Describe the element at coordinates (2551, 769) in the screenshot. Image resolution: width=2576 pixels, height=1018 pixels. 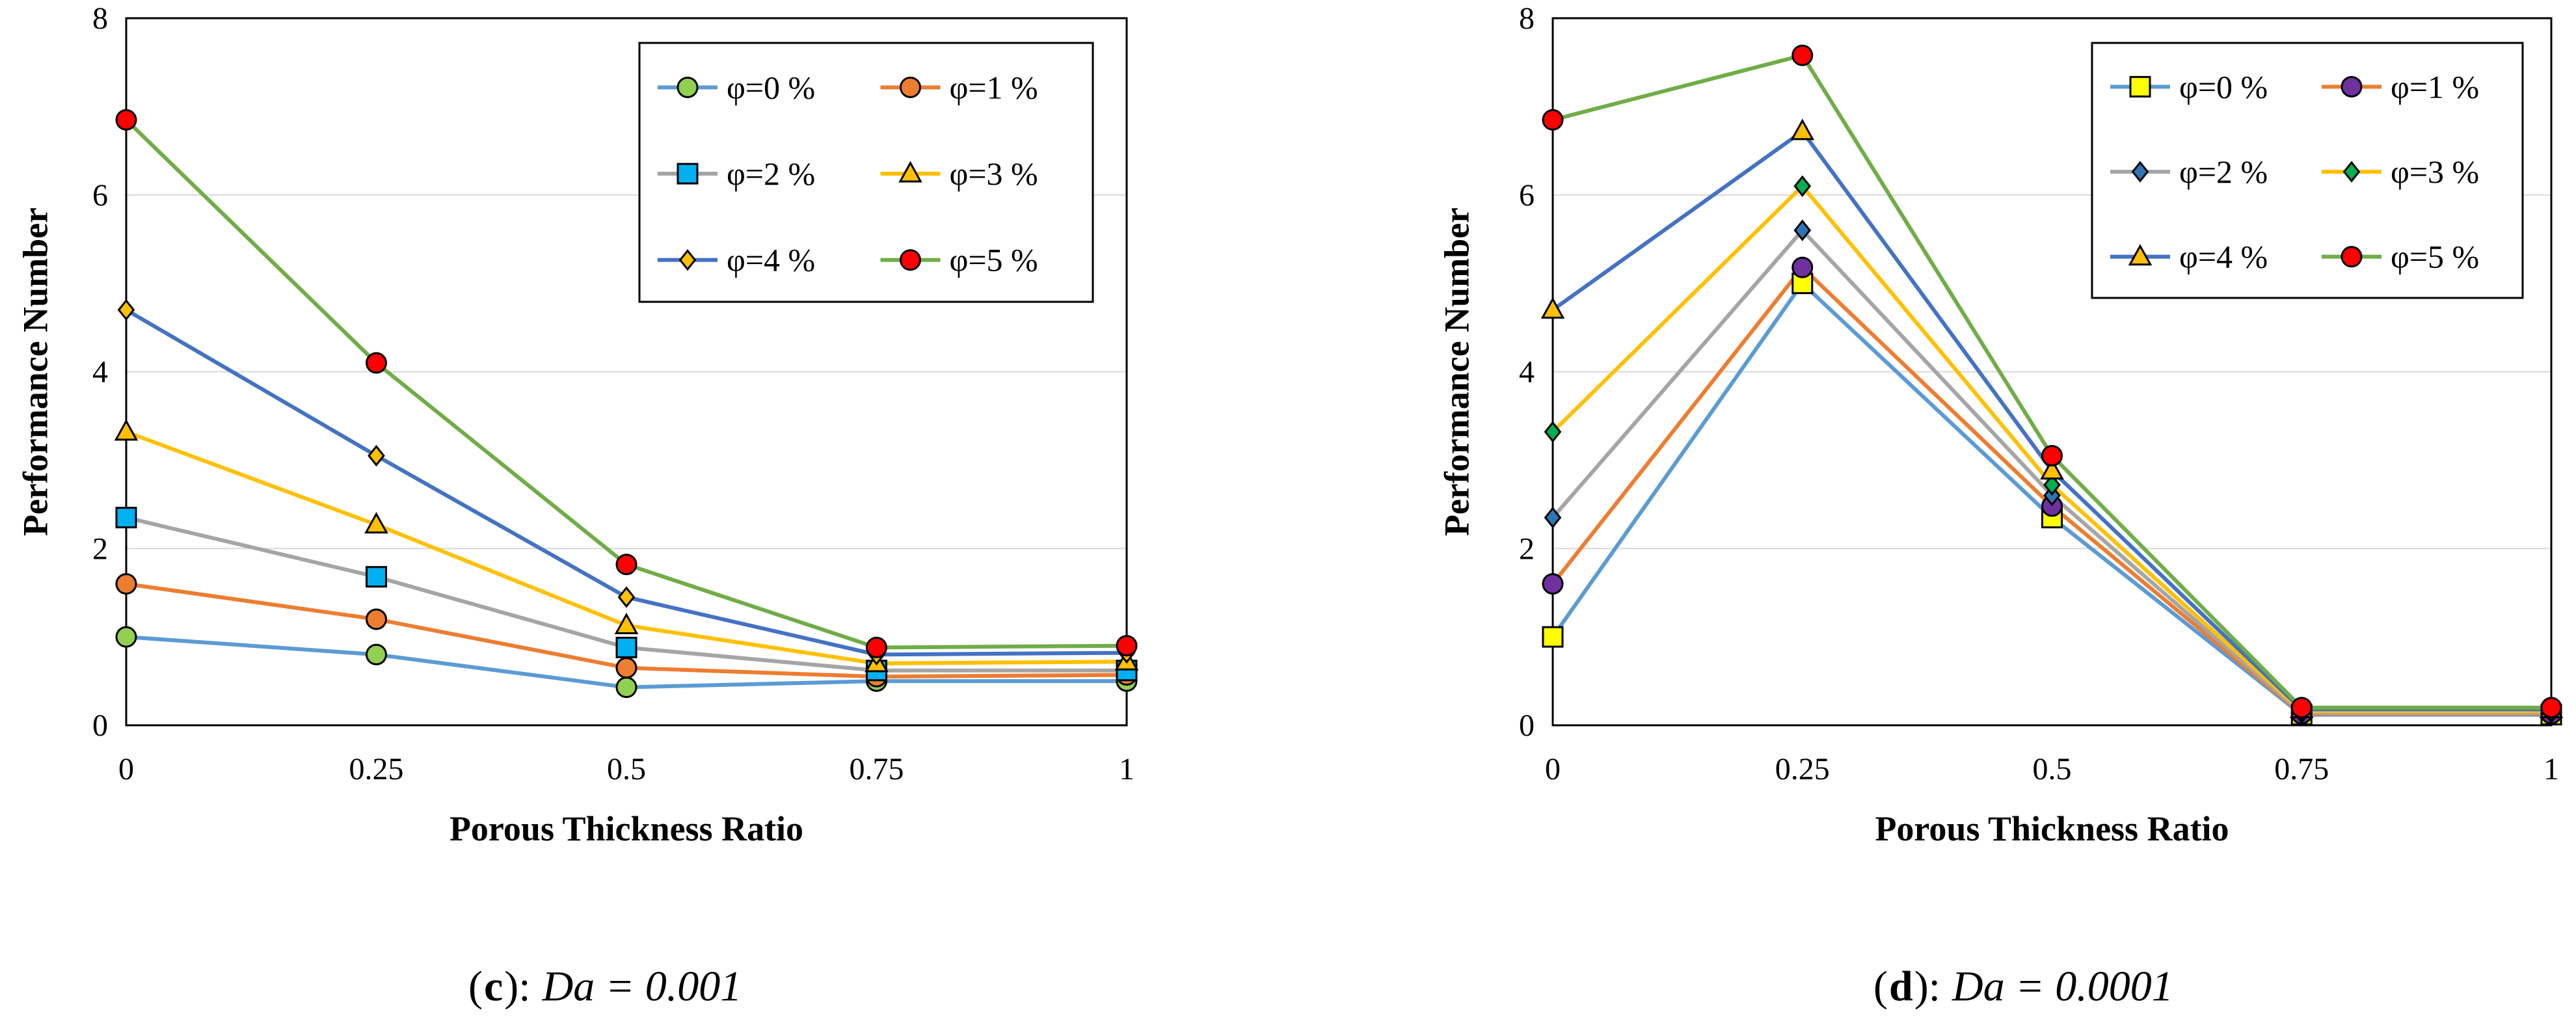
I see `x-tick-label: 1` at that location.